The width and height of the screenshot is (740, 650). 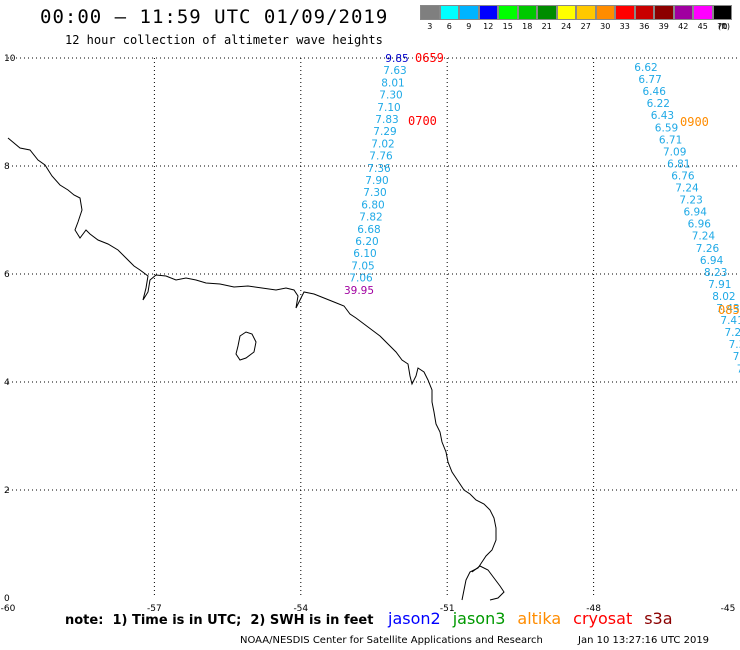 What do you see at coordinates (381, 157) in the screenshot?
I see `wave-height-value: 7.76` at bounding box center [381, 157].